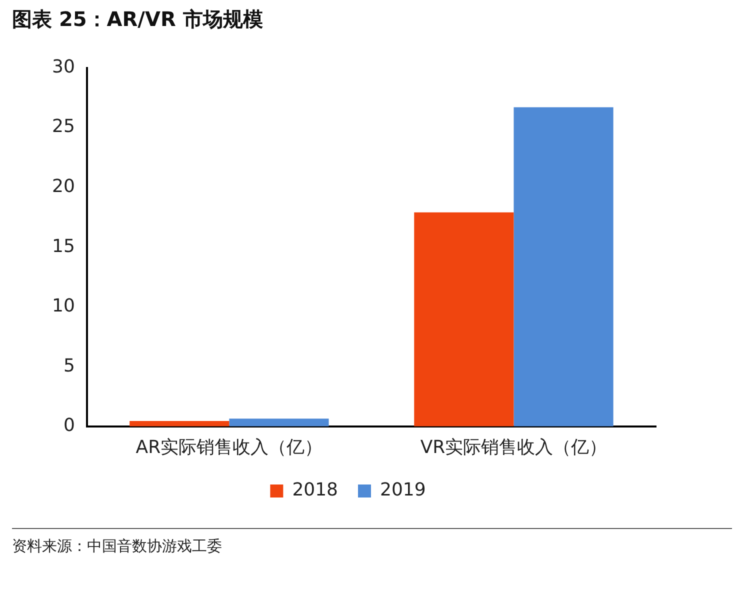 The width and height of the screenshot is (746, 604). I want to click on x-tick-label: VR实际销售收入（亿）, so click(514, 447).